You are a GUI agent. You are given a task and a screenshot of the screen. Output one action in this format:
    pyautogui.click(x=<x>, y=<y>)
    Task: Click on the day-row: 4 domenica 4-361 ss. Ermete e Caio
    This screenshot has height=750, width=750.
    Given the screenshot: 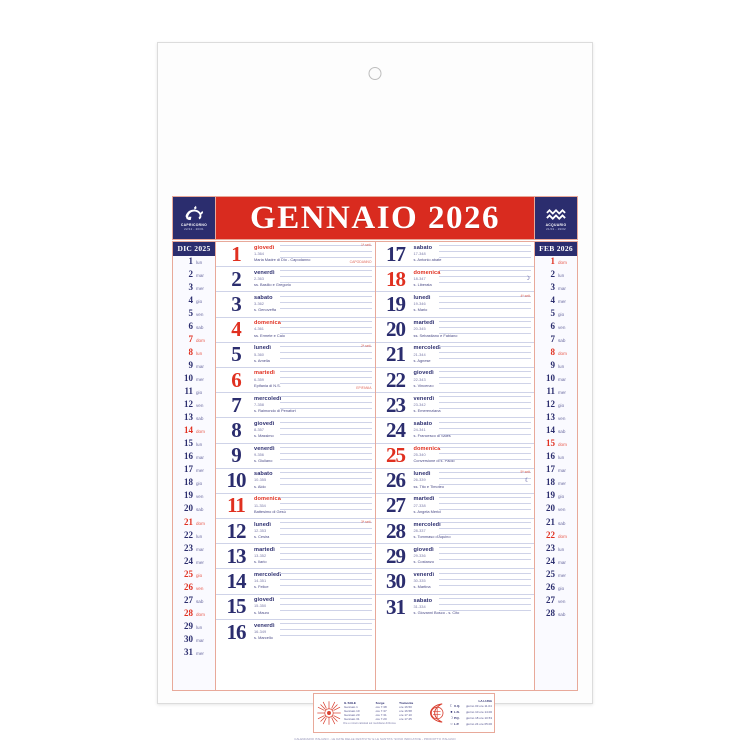 What is the action you would take?
    pyautogui.click(x=295, y=330)
    